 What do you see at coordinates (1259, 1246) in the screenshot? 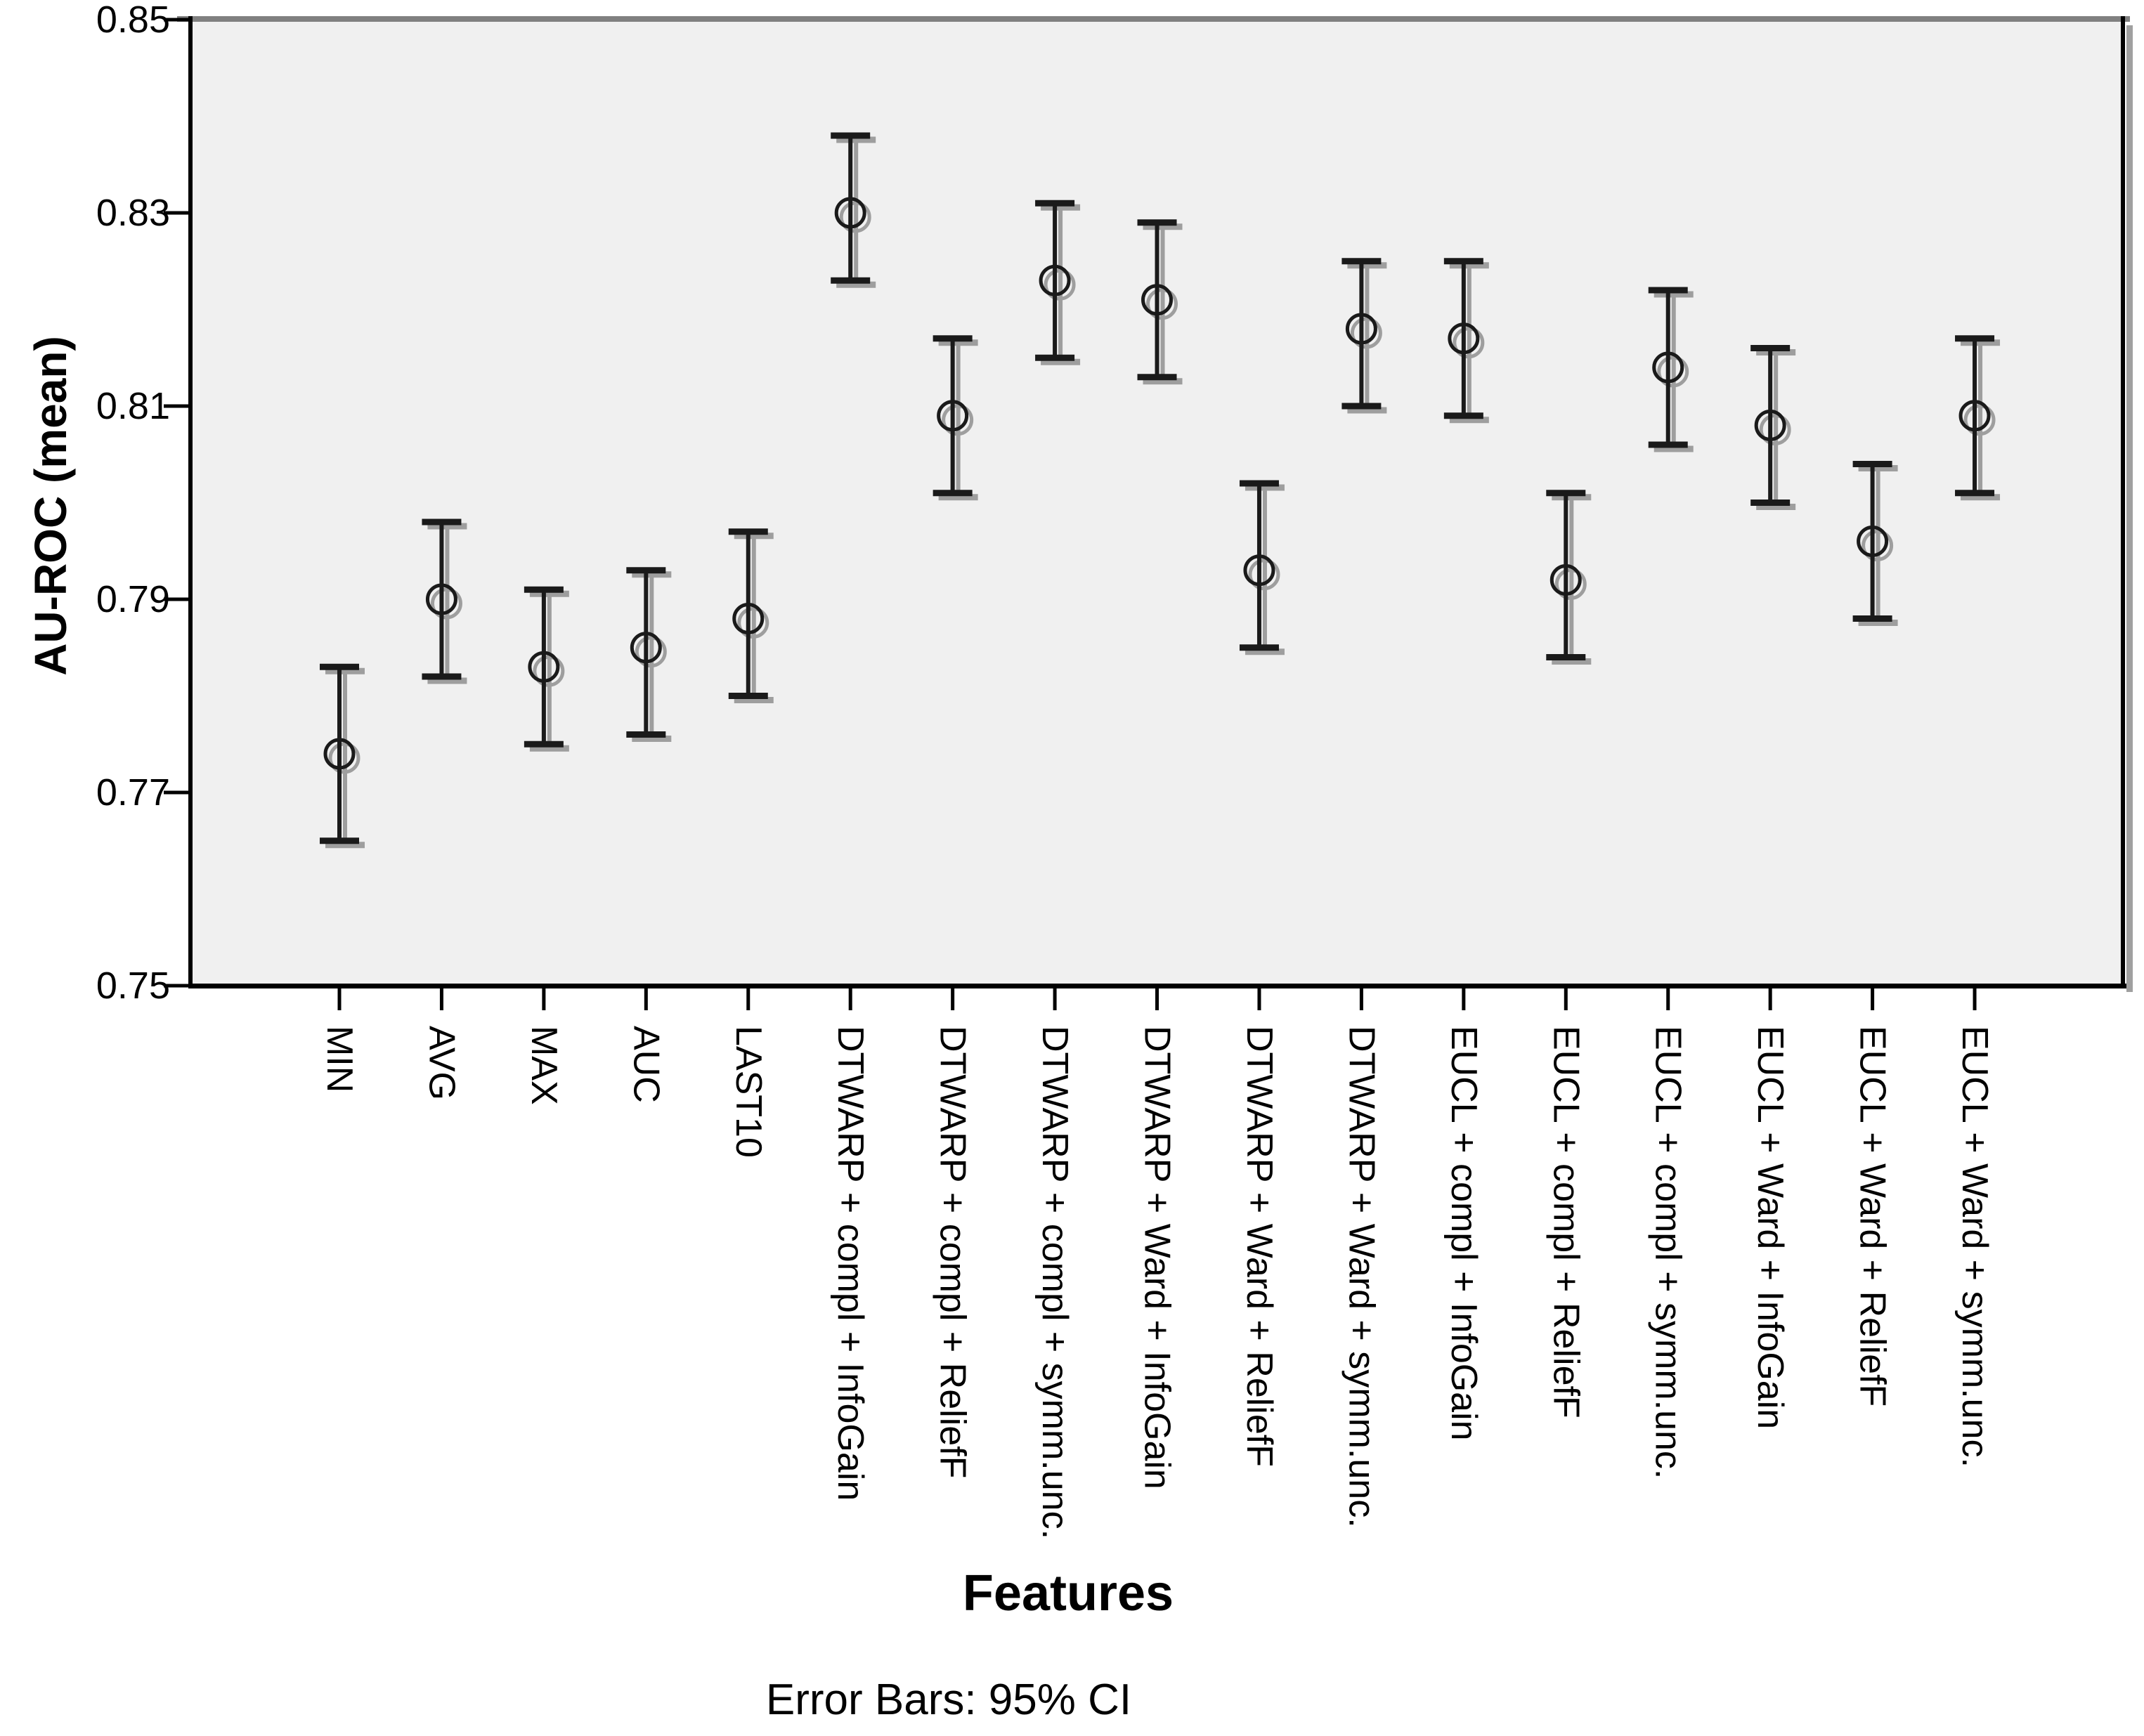
I see `x-tick-label: DTWARP + Ward + ReliefF` at bounding box center [1259, 1246].